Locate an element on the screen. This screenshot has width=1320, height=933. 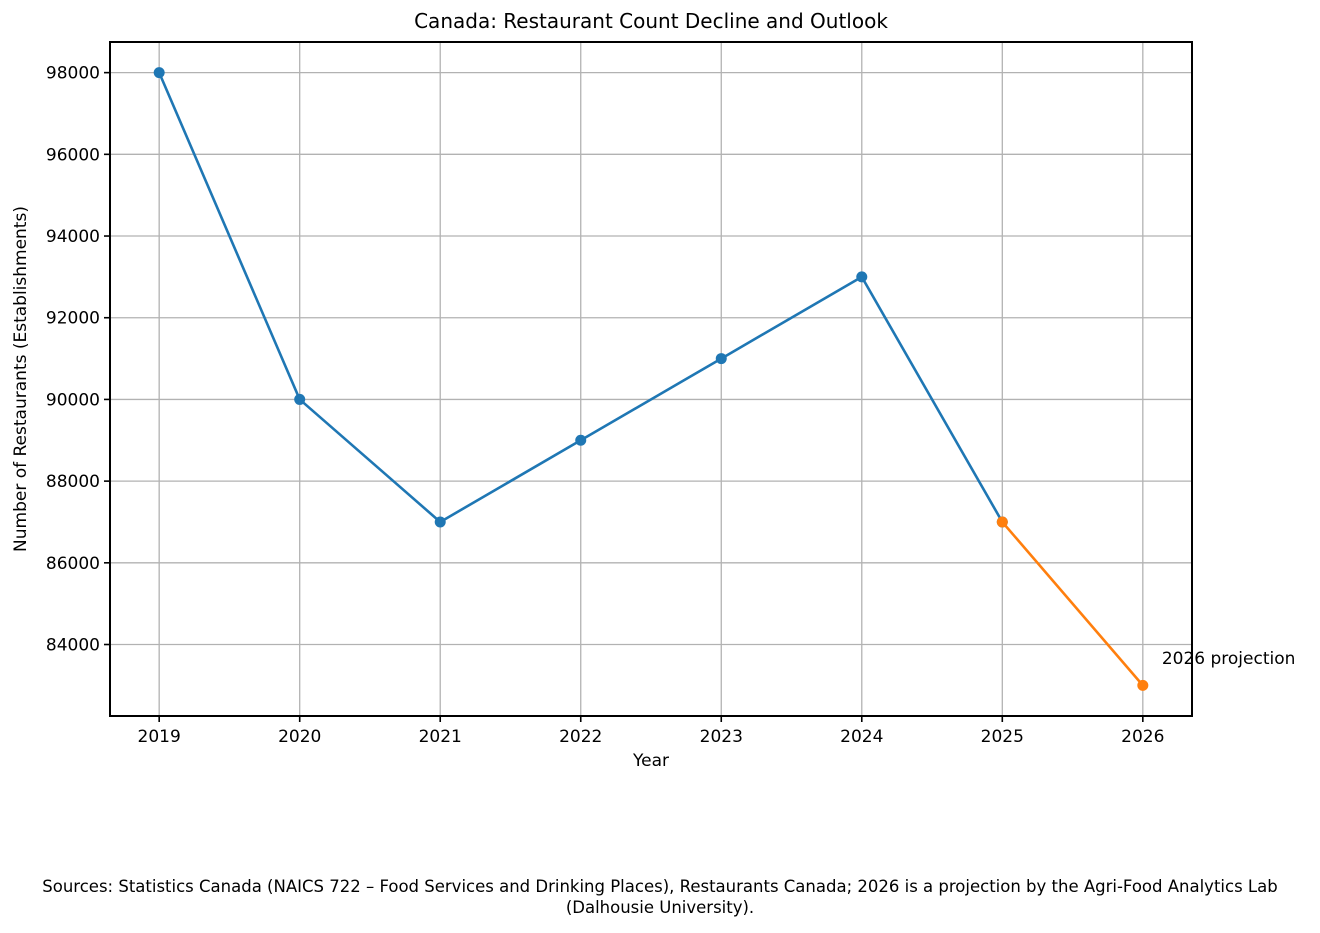
x-tick-label: 2021 is located at coordinates (440, 737).